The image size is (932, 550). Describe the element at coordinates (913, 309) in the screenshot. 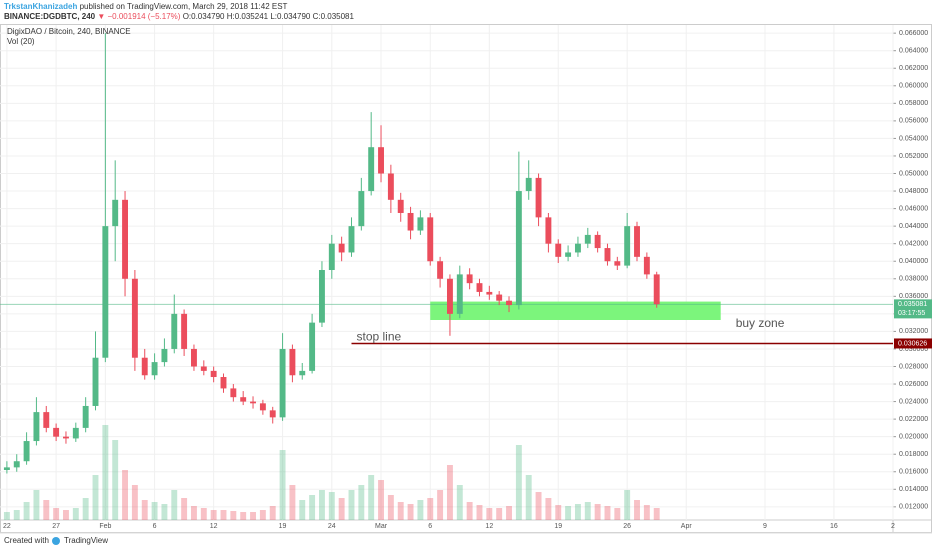

I see `price-label-bg` at that location.